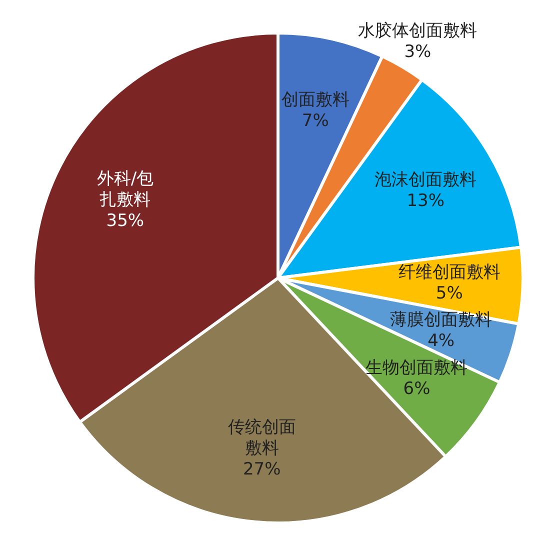 This screenshot has width=560, height=546. I want to click on data-label: 4%, so click(441, 341).